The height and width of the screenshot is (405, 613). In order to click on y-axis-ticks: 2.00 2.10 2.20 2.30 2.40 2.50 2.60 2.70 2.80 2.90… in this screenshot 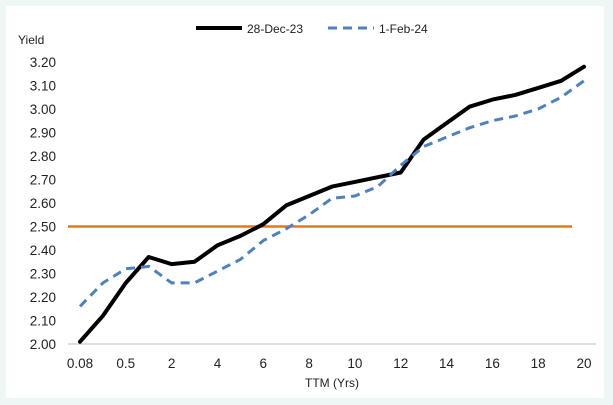, I will do `click(43, 203)`.